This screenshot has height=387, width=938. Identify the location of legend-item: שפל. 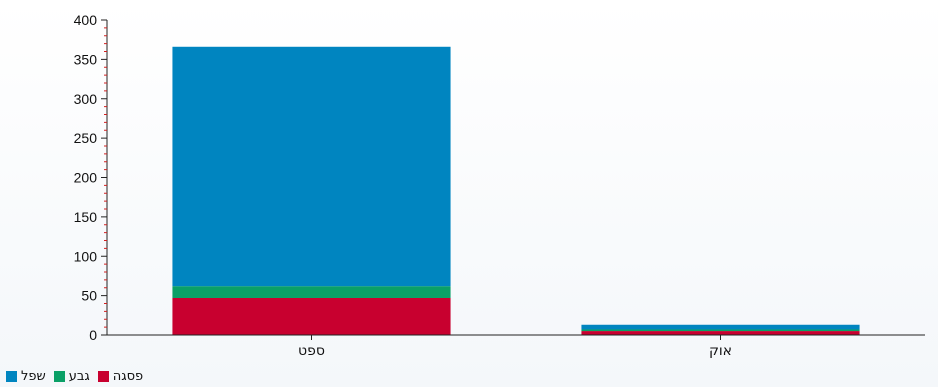
(26, 376).